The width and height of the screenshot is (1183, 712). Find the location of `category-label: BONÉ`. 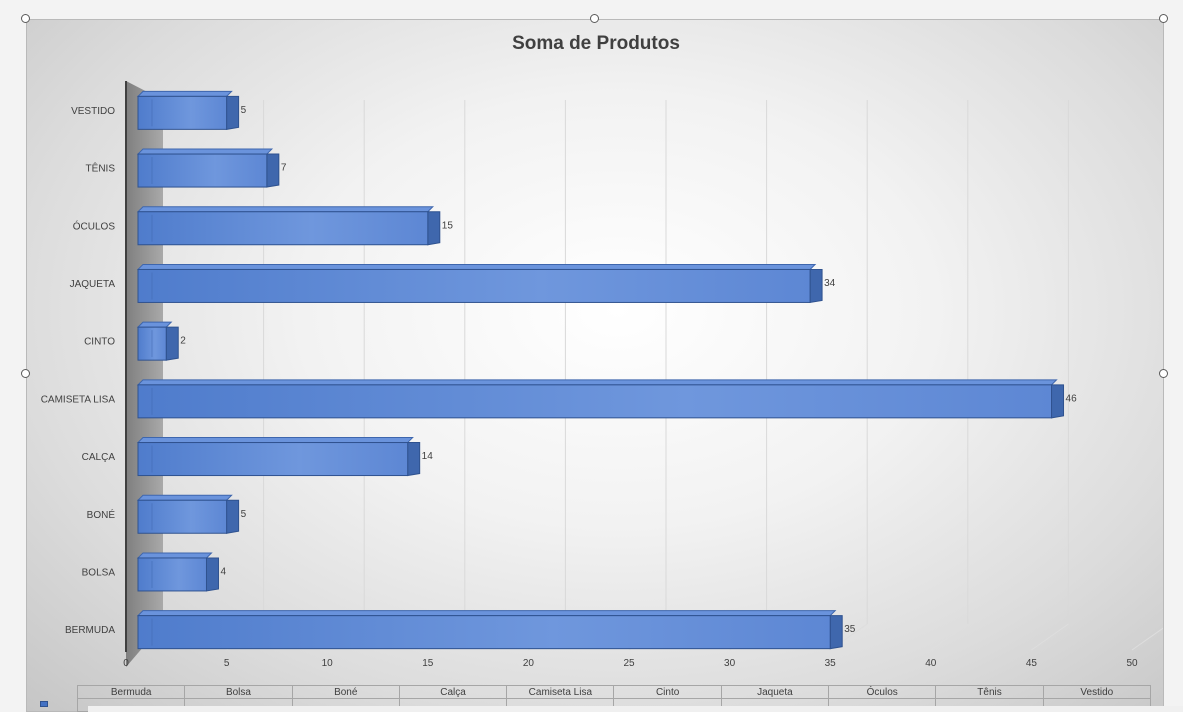

category-label: BONÉ is located at coordinates (101, 514).